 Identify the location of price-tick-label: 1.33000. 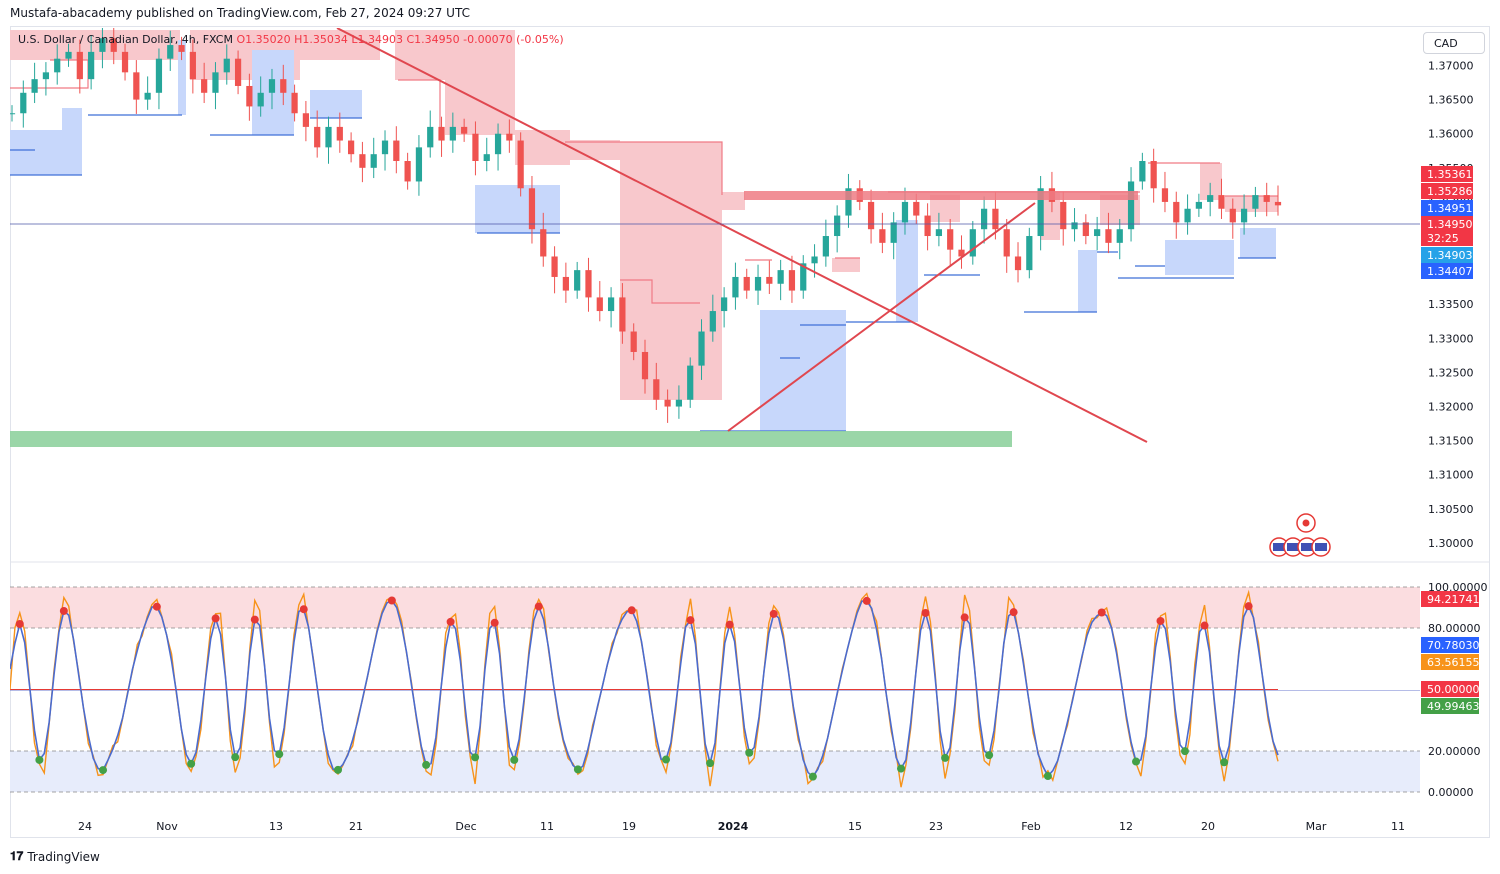
(1451, 338).